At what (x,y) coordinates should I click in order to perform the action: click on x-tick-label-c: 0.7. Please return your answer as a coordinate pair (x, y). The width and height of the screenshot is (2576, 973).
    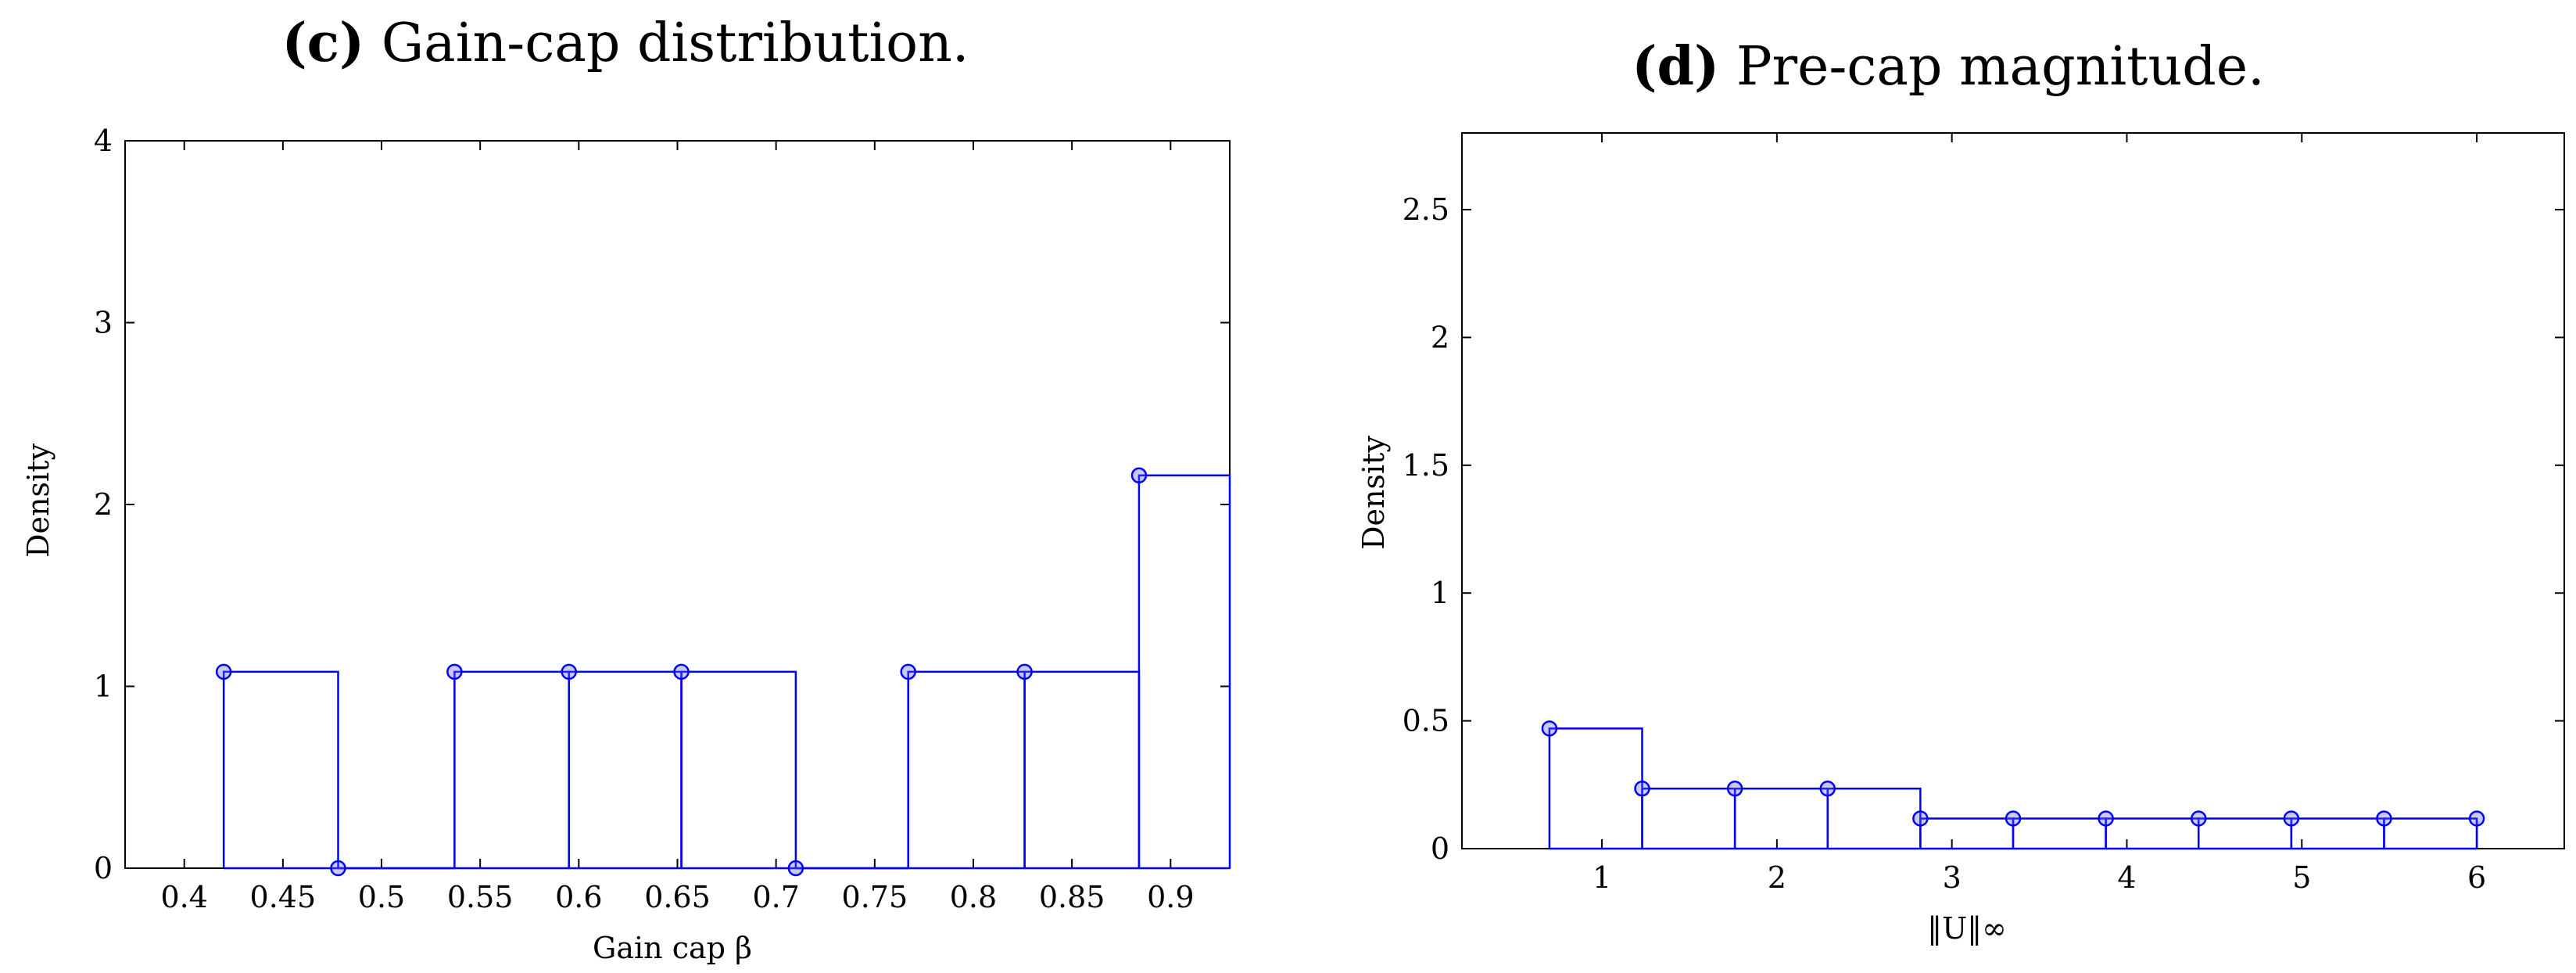
    Looking at the image, I should click on (775, 897).